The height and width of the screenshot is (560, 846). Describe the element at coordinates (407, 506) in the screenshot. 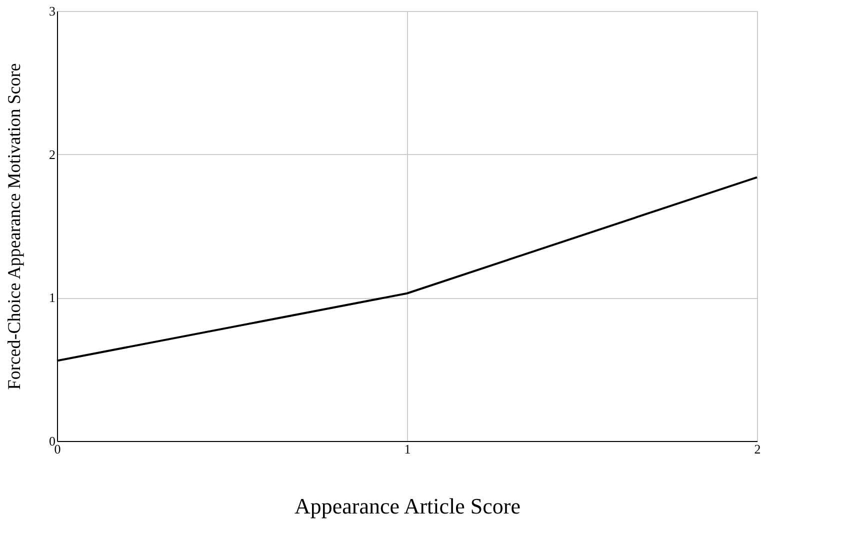

I see `x-axis-title: Appearance Article Score` at that location.